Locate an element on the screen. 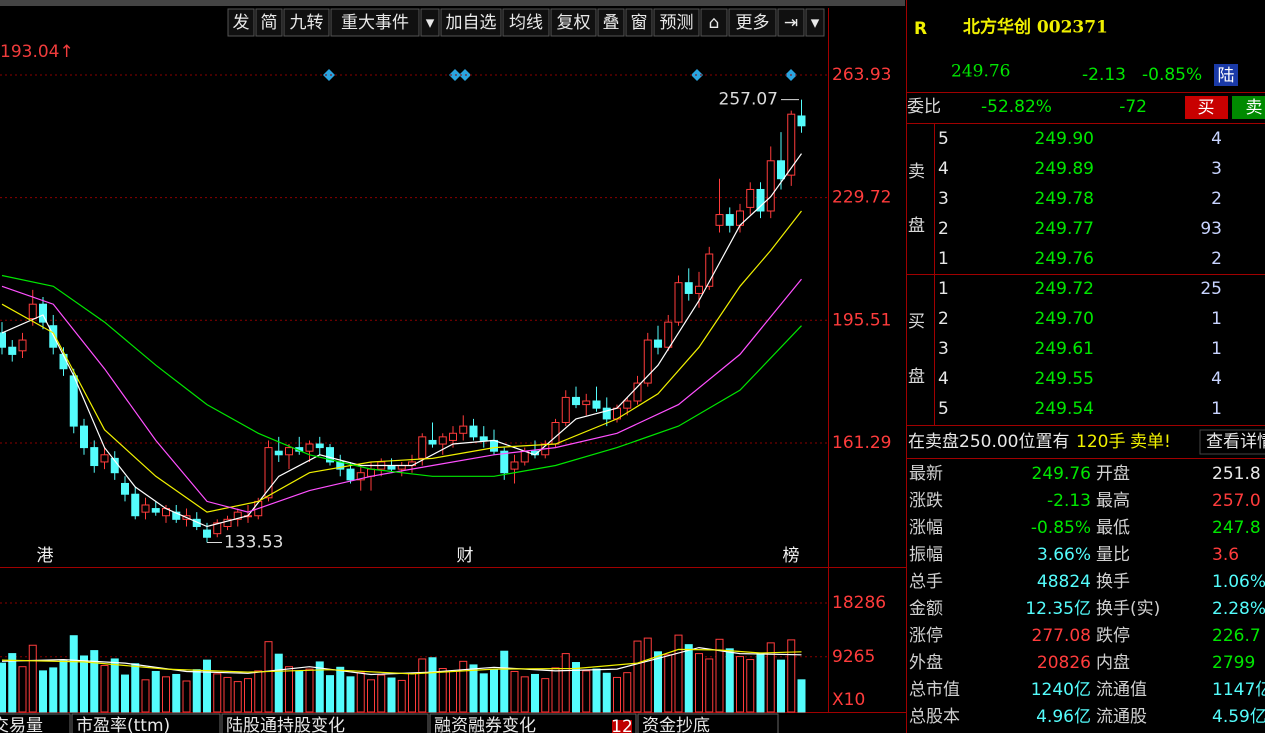 The image size is (1265, 733). sell-button is located at coordinates (1248, 107).